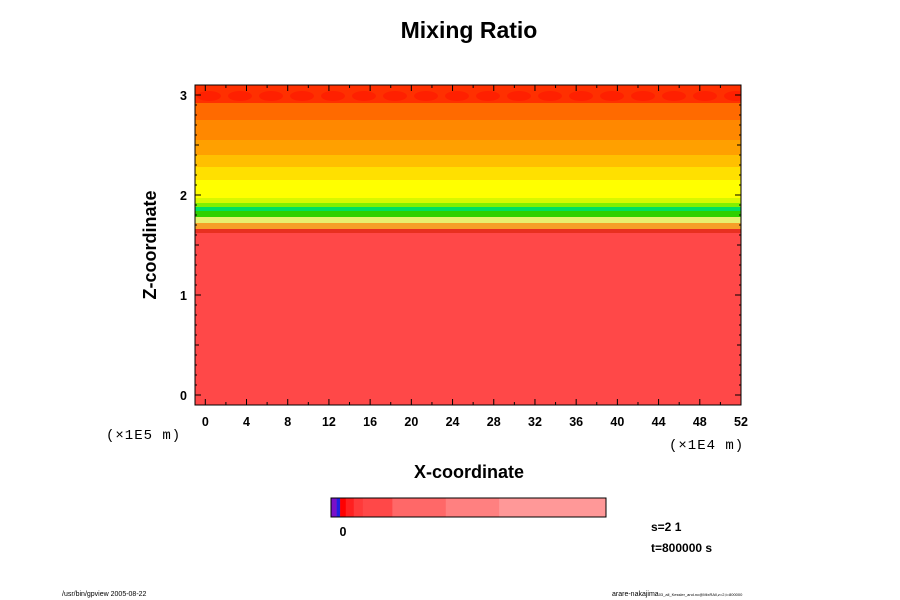 The height and width of the screenshot is (600, 900). I want to click on x-tick-label: 44, so click(659, 422).